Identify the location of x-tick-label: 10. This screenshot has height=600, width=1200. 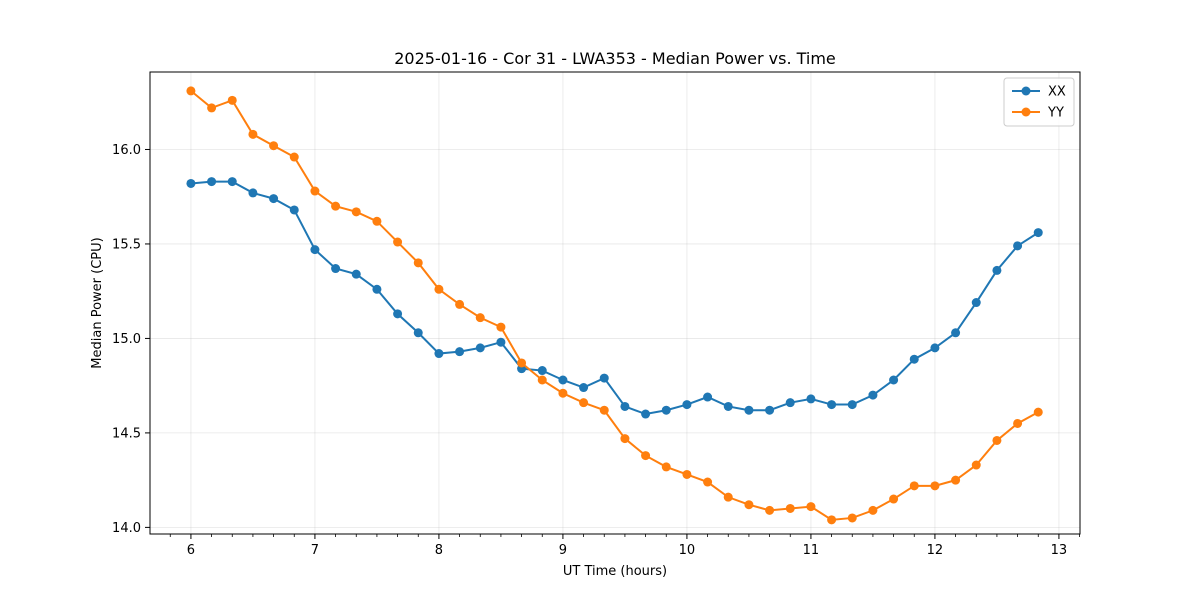
(687, 550).